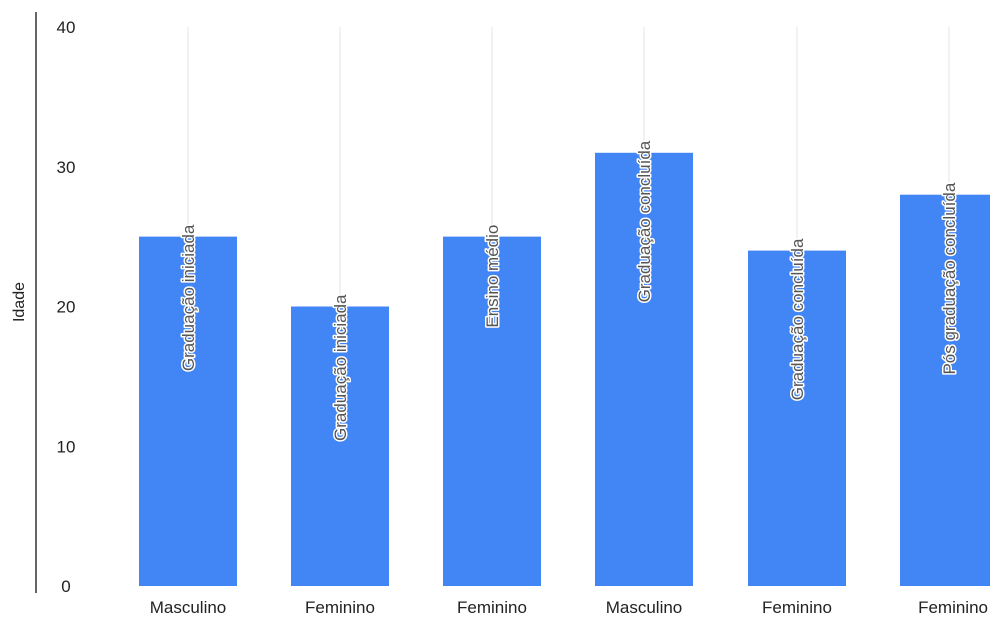 The width and height of the screenshot is (990, 617). What do you see at coordinates (492, 276) in the screenshot?
I see `bar-data-label: Ensino médio` at bounding box center [492, 276].